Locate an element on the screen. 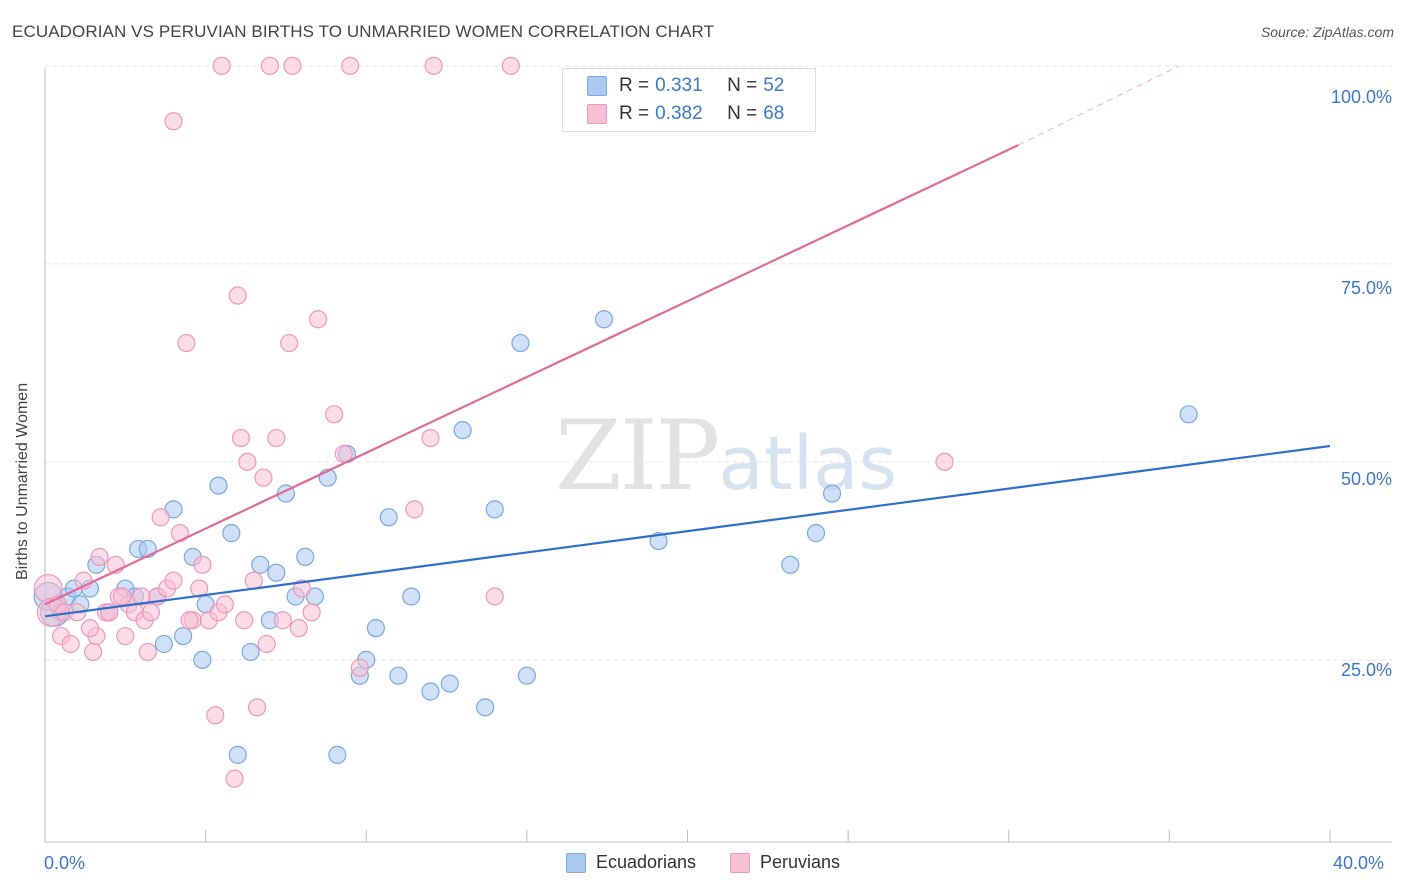  legend-row-ecuadorians: R = 0.331 N = 52 is located at coordinates (685, 86).